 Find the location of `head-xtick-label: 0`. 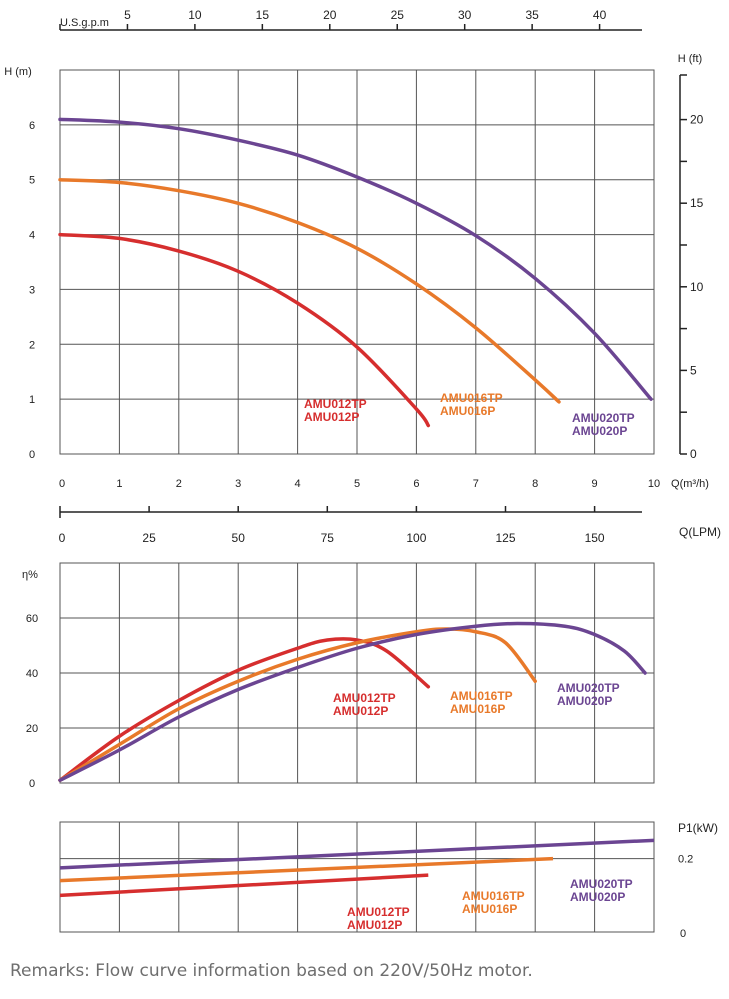

head-xtick-label: 0 is located at coordinates (62, 484).